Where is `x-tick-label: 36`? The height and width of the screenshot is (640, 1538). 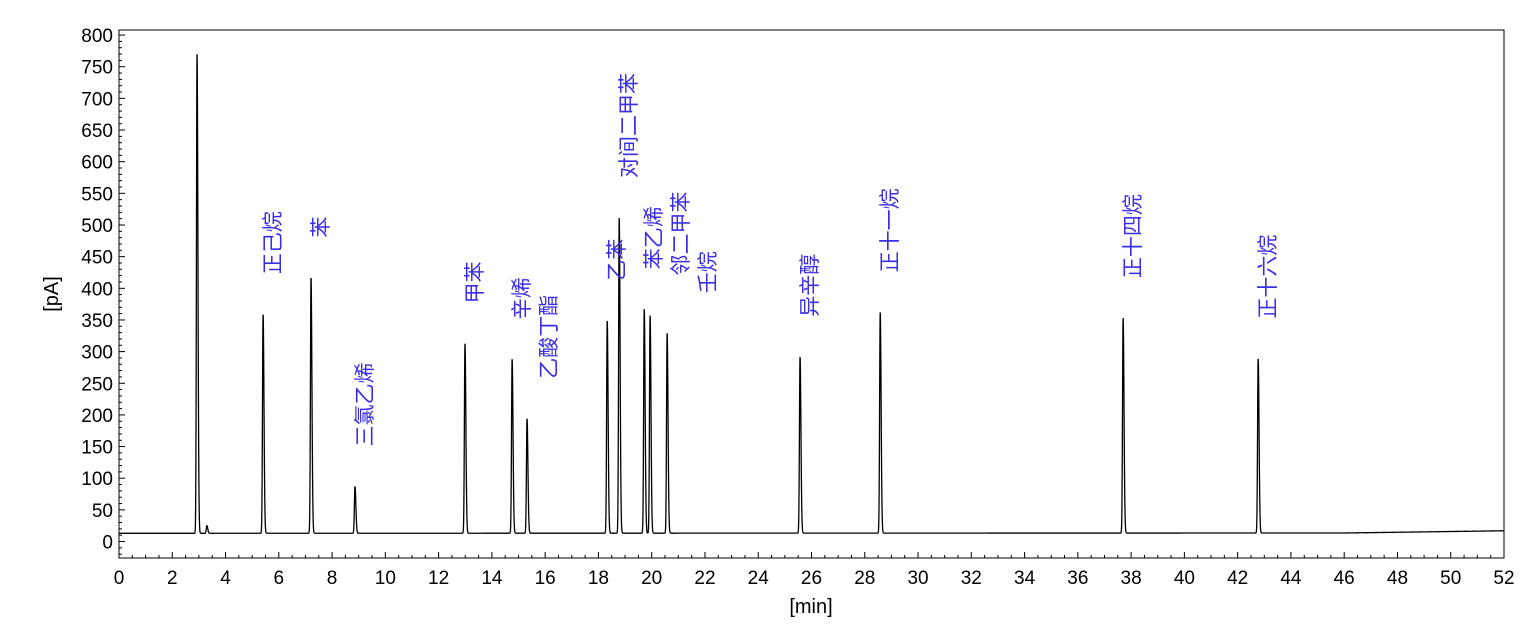 x-tick-label: 36 is located at coordinates (1077, 578).